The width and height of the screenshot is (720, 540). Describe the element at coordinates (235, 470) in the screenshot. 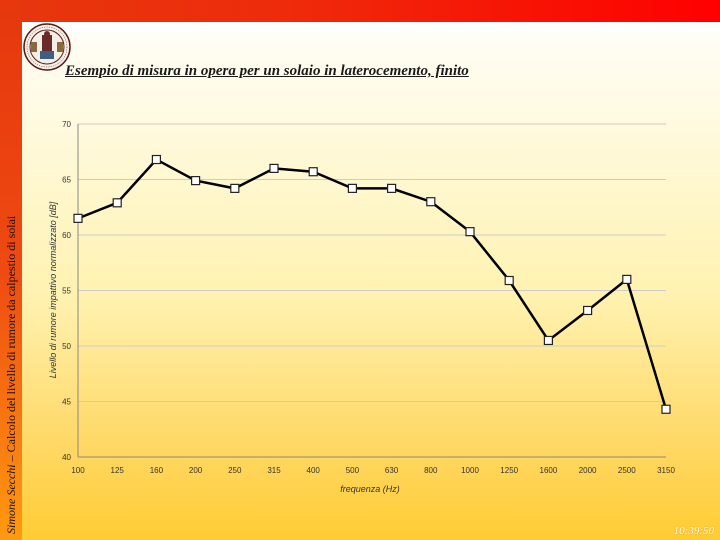

I see `x-tick-label: 250` at that location.